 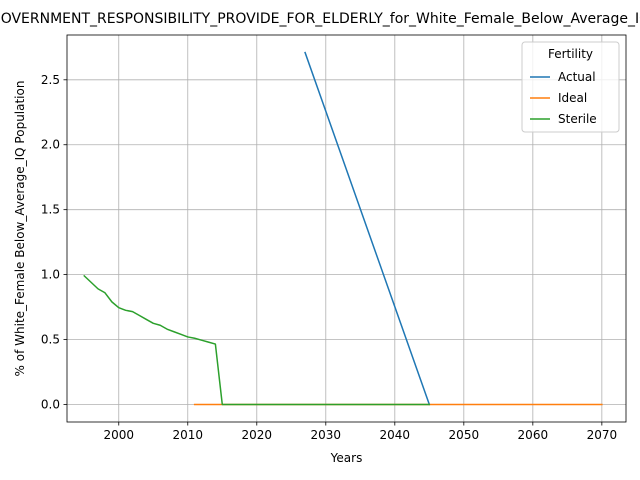 I want to click on legend-title: Fertility, so click(x=570, y=54).